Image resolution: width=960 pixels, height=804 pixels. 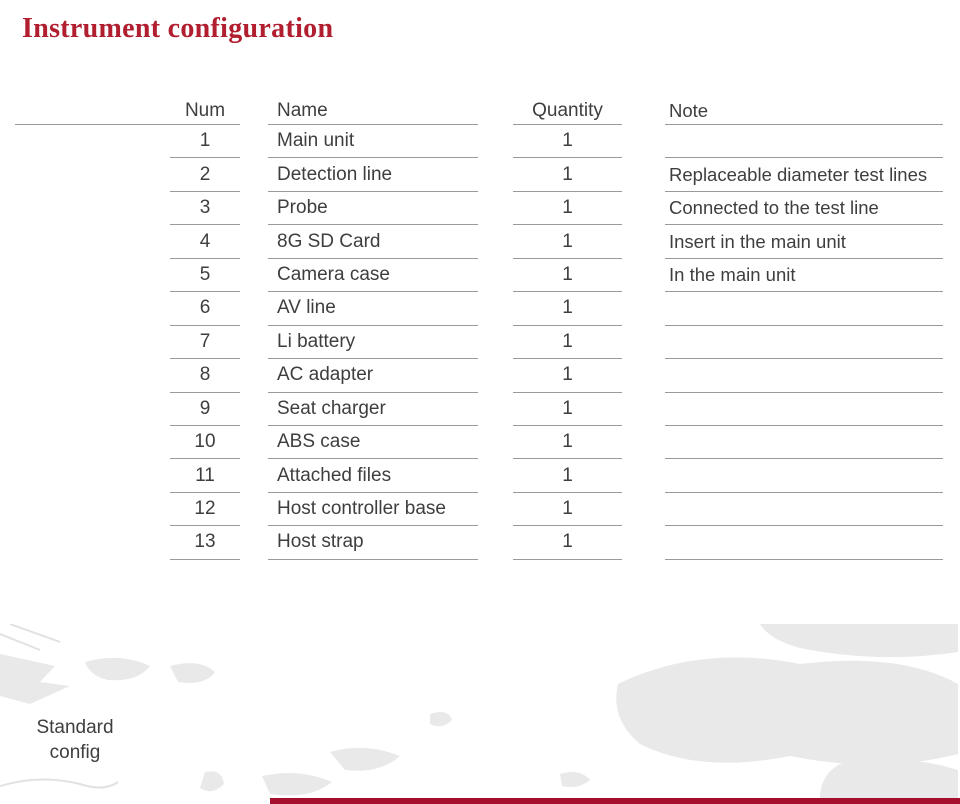 I want to click on header-num-cell: Num, so click(x=127, y=111).